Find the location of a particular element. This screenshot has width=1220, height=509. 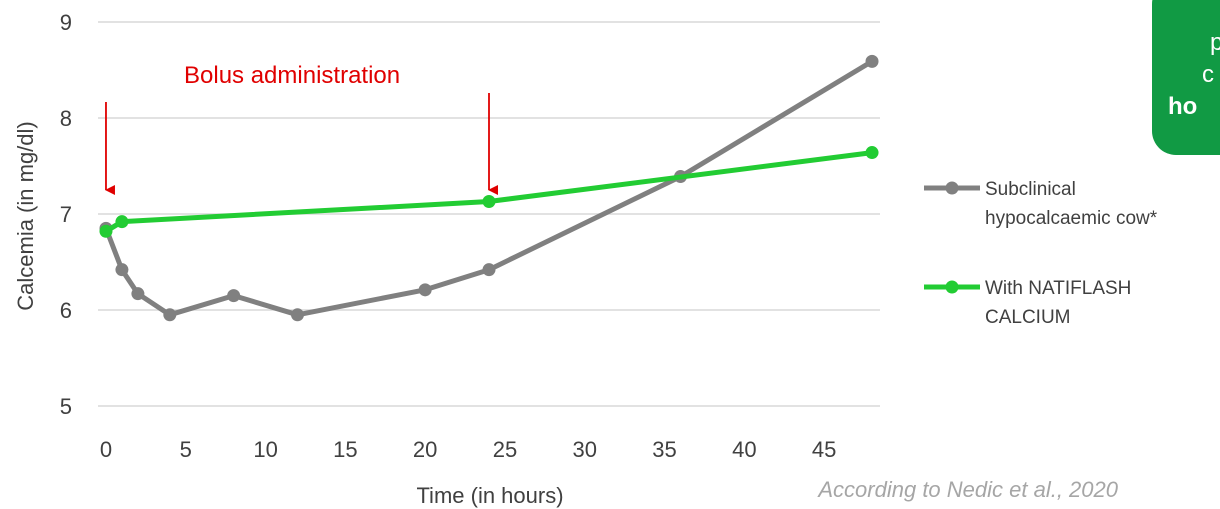

y-tick-label: 5 is located at coordinates (66, 406).